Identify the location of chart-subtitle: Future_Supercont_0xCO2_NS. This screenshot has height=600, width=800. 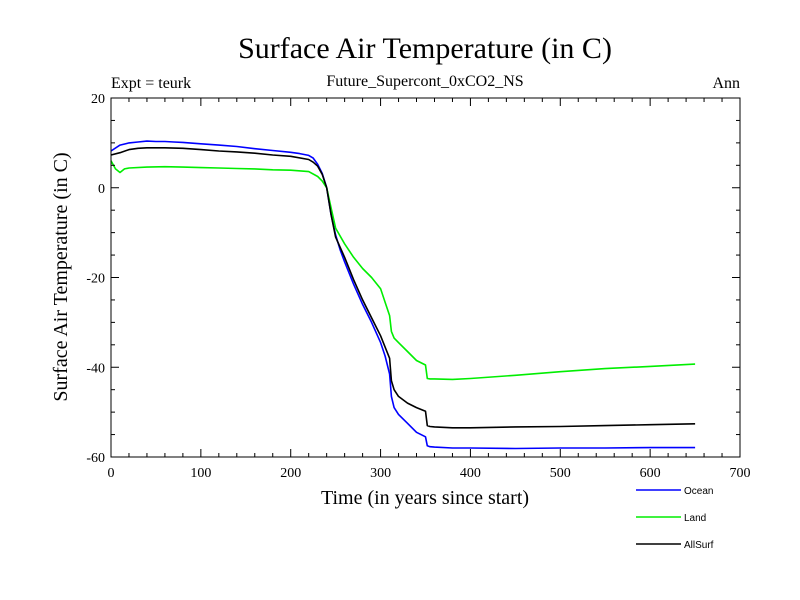
(424, 81).